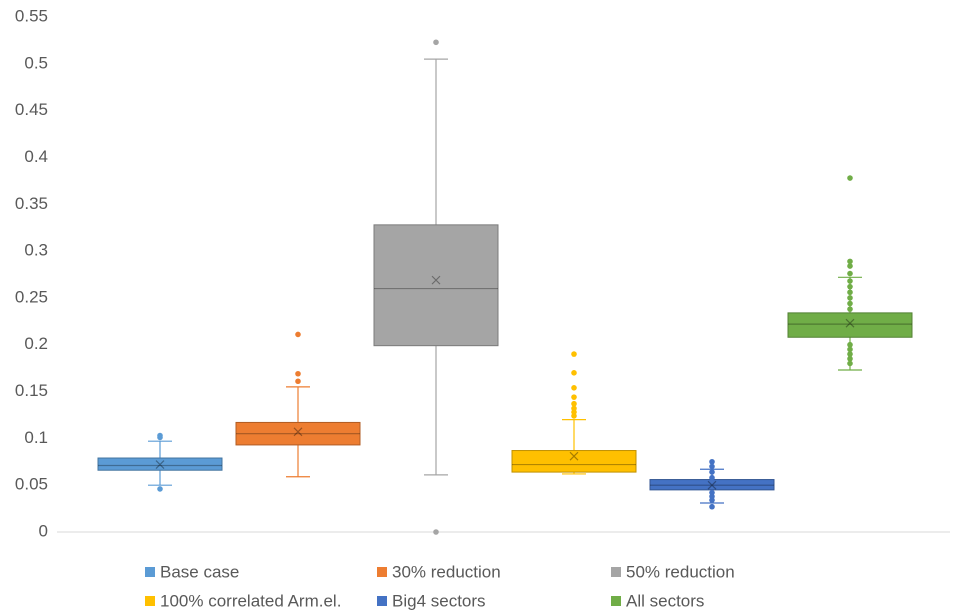 This screenshot has height=612, width=953. Describe the element at coordinates (665, 600) in the screenshot. I see `legend-label: All sectors` at that location.